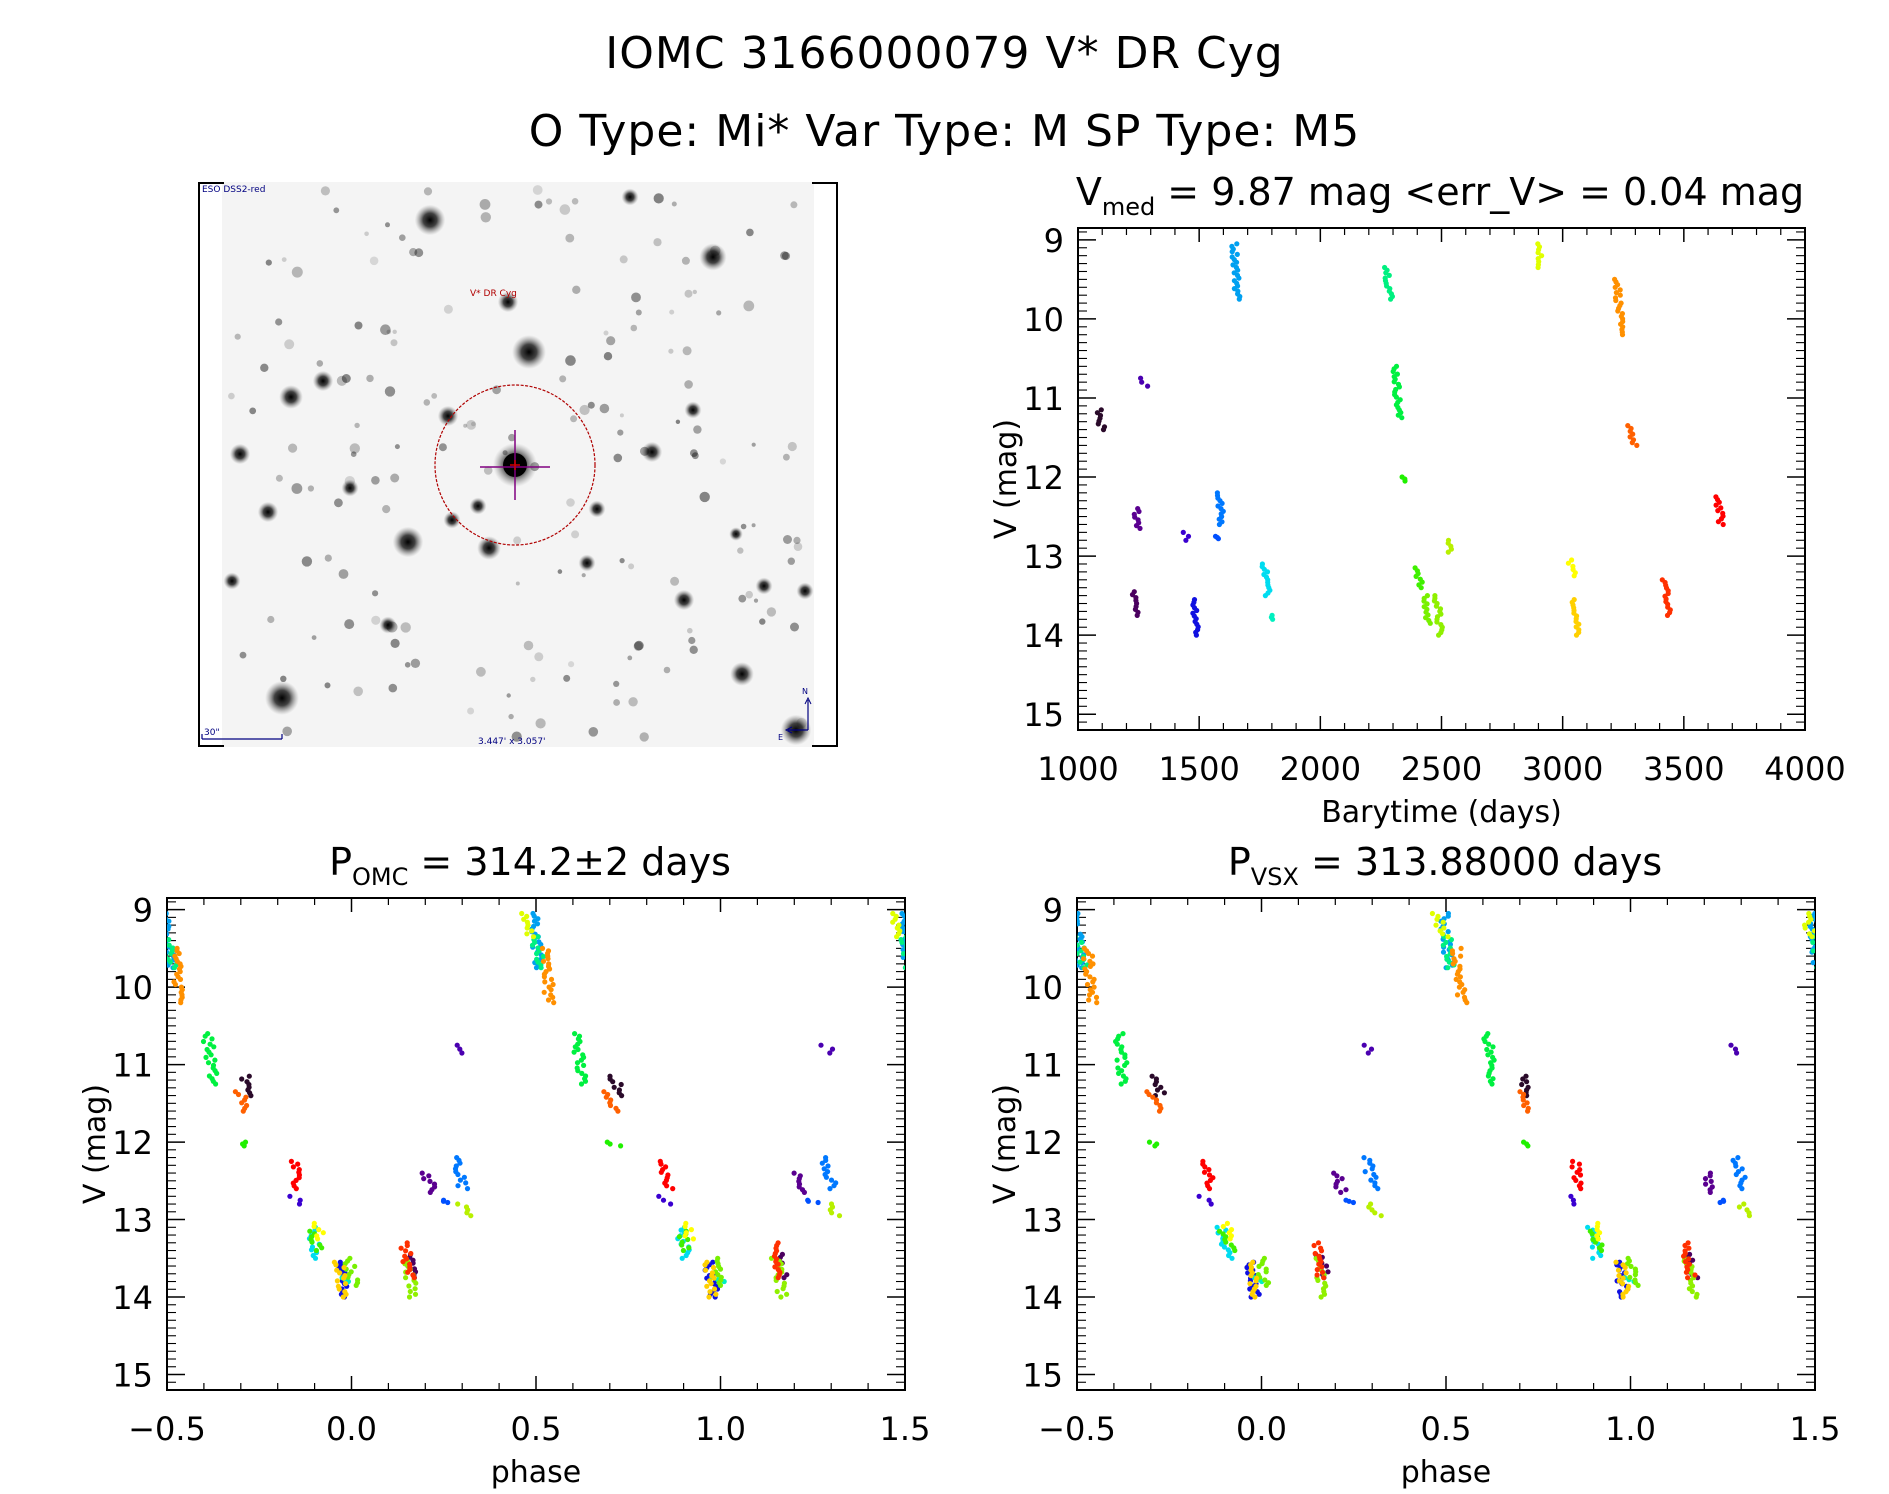 Image resolution: width=1889 pixels, height=1494 pixels. Describe the element at coordinates (944, 53) in the screenshot. I see `figure-title: IOMC 3166000079 V* DR Cyg` at that location.